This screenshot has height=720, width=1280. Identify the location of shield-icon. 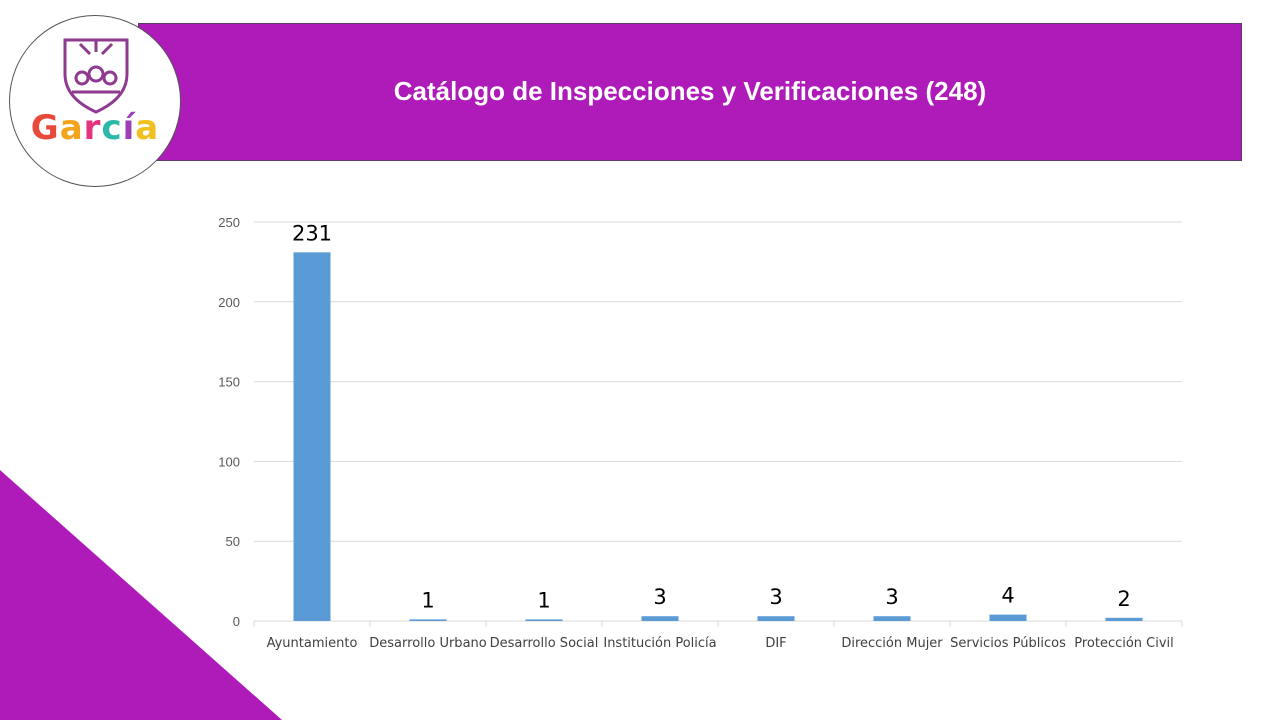
(96, 76).